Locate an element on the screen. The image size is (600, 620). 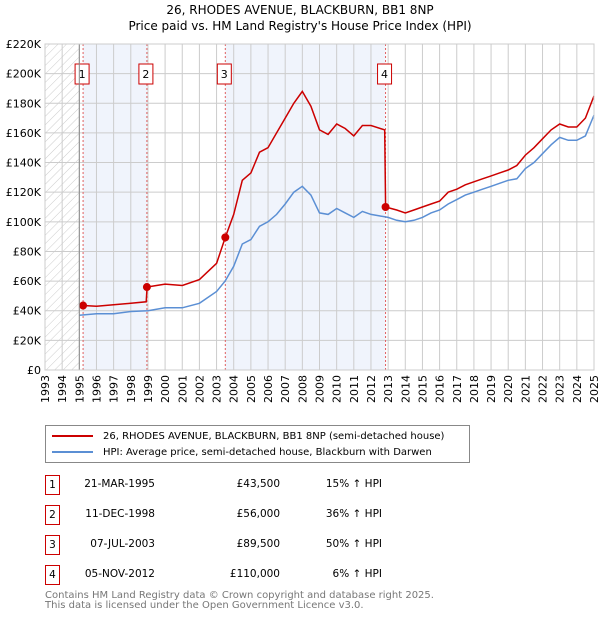
y-tick-label: £100K is located at coordinates (24, 222).